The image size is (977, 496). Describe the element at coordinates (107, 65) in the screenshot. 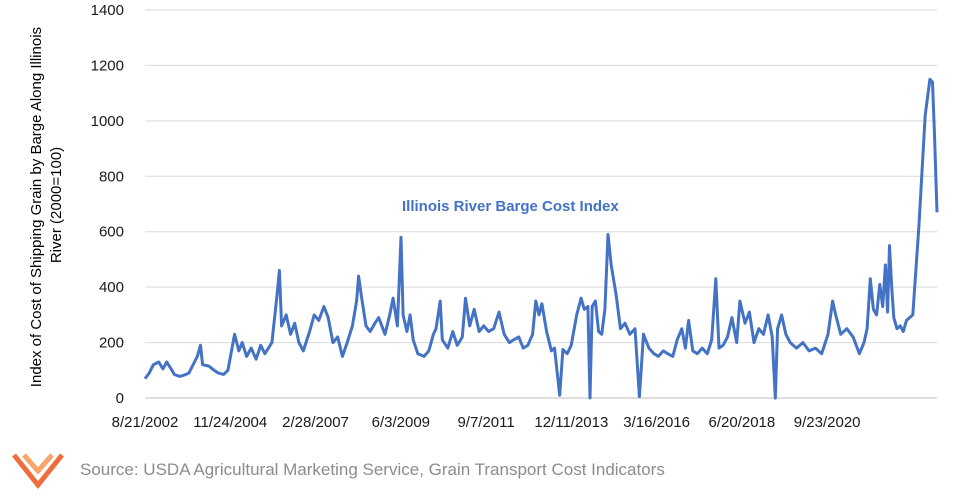

I see `y-tick-label: 1200` at that location.